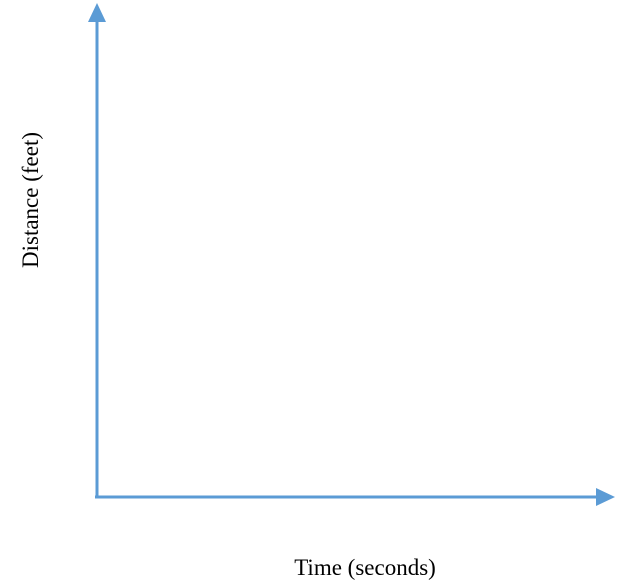  Describe the element at coordinates (97, 12) in the screenshot. I see `y-axis-arrowhead` at that location.